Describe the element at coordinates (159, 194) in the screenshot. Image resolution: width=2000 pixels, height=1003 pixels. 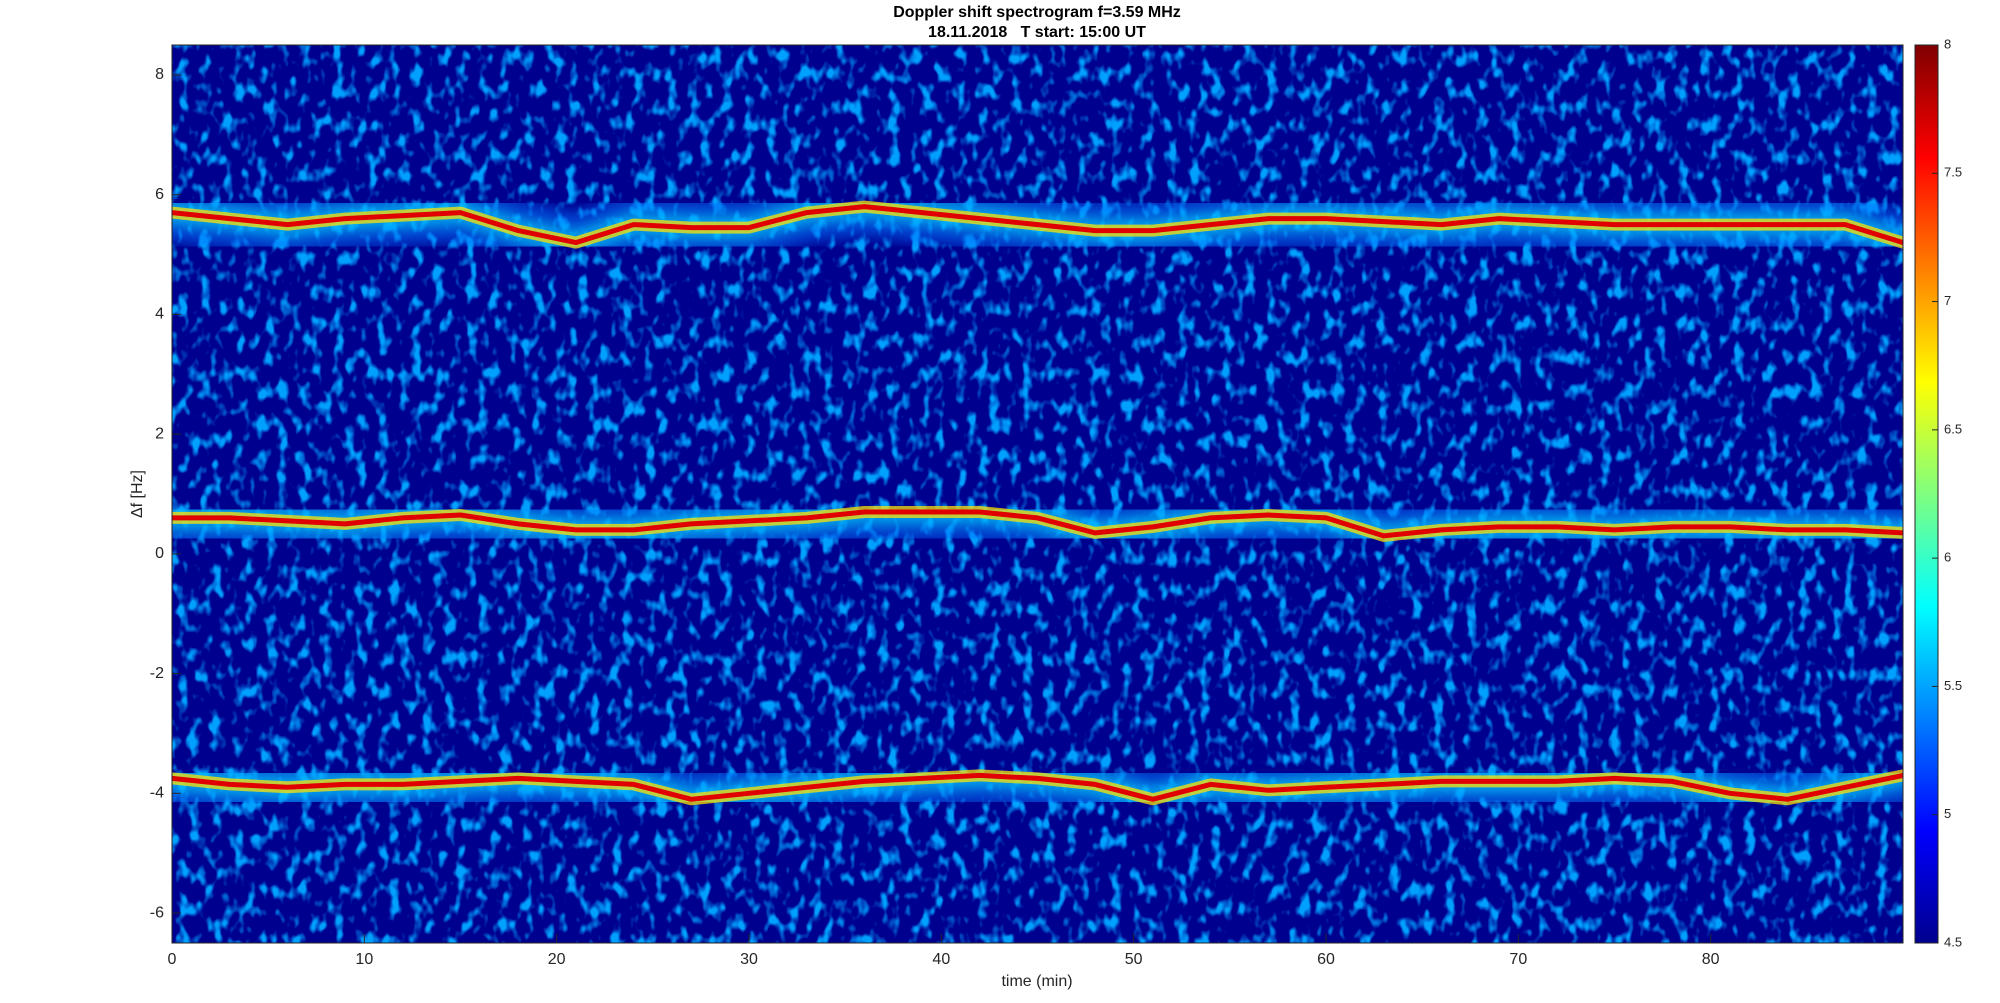
I see `y-tick-label: 6` at that location.